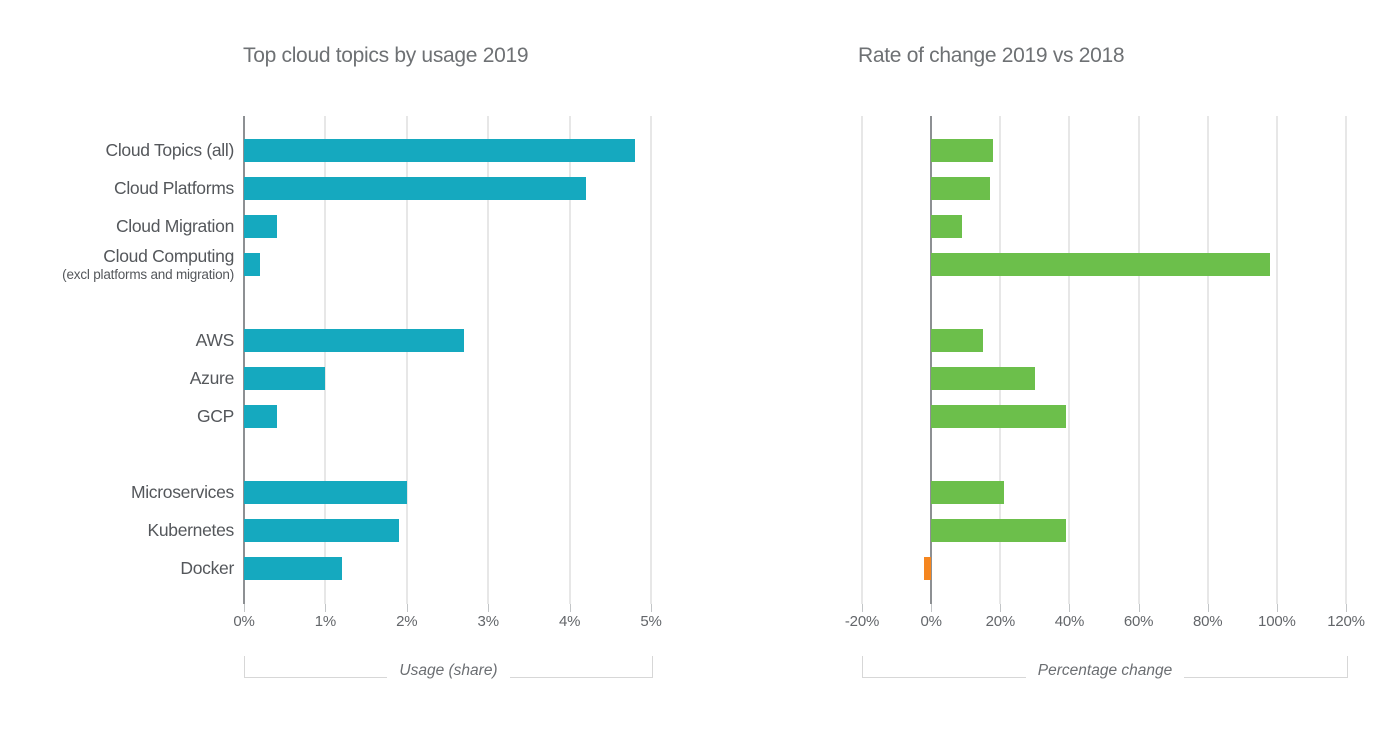 The width and height of the screenshot is (1400, 731). Describe the element at coordinates (190, 529) in the screenshot. I see `category-label-text: Kubernetes` at that location.